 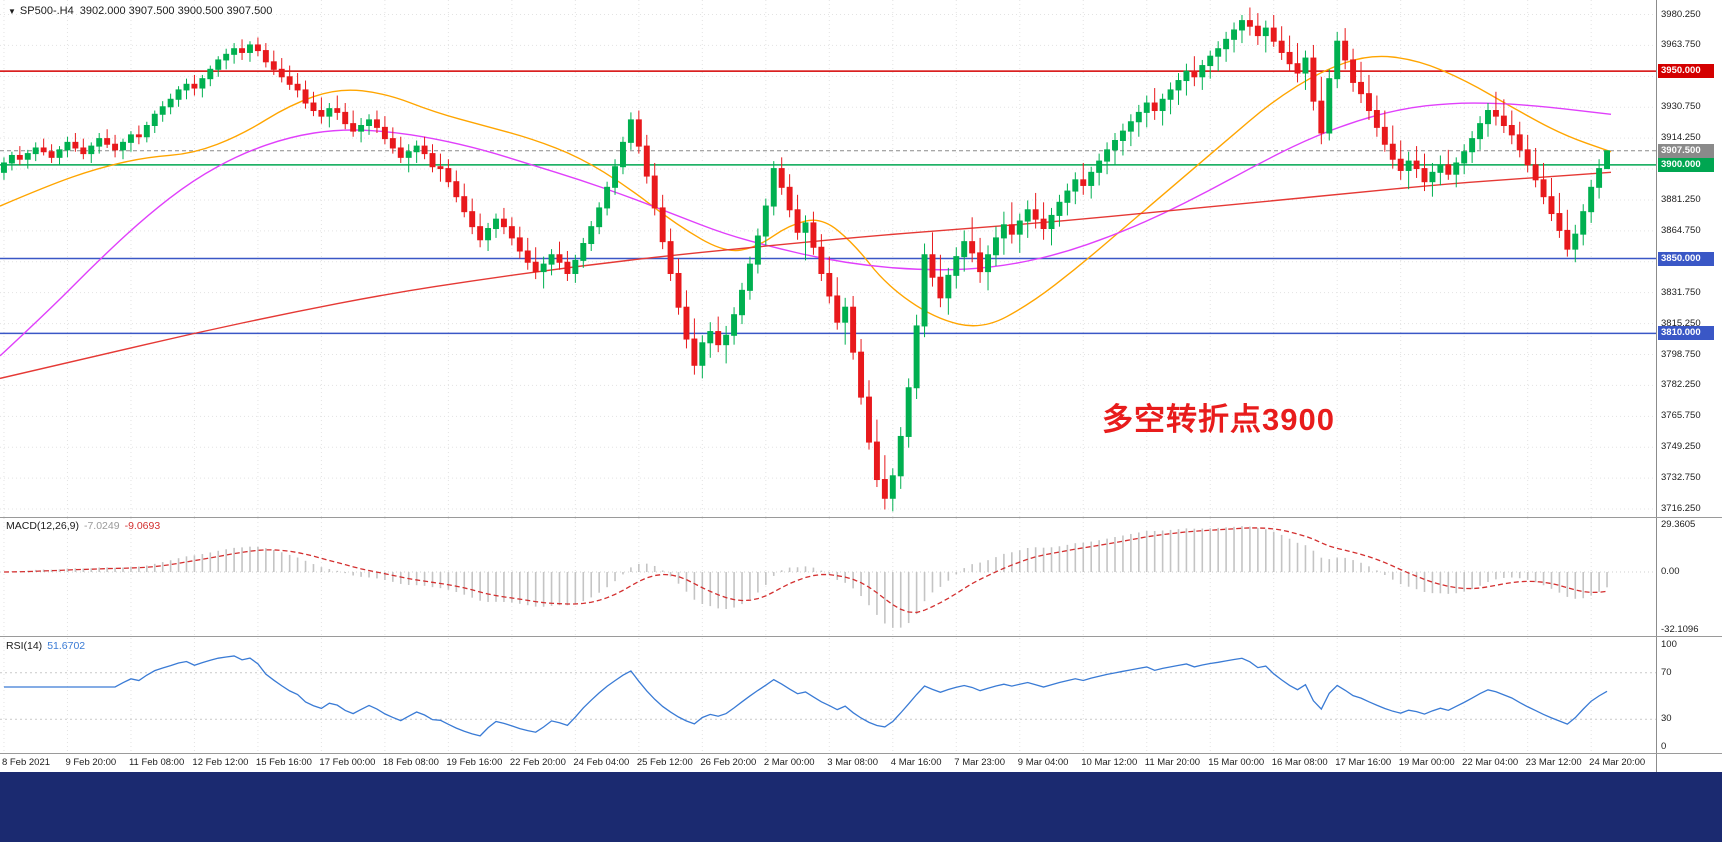 What do you see at coordinates (979, 762) in the screenshot?
I see `time-axis-label: 7 Mar 23:00` at bounding box center [979, 762].